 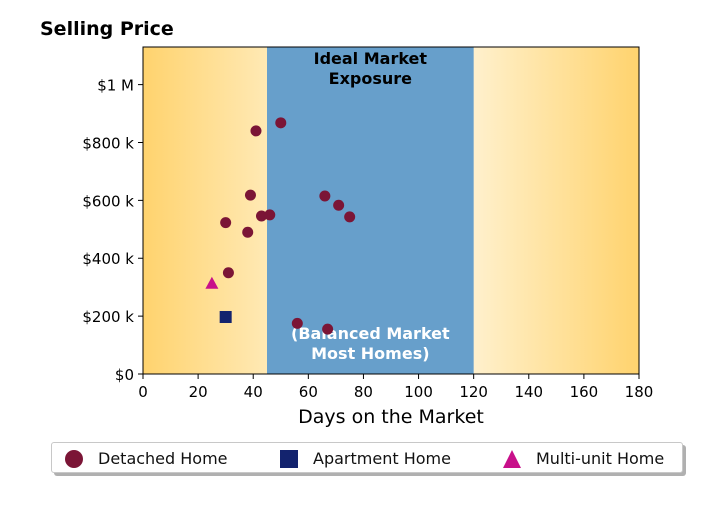 I want to click on x-tick-label: 60, so click(x=308, y=392).